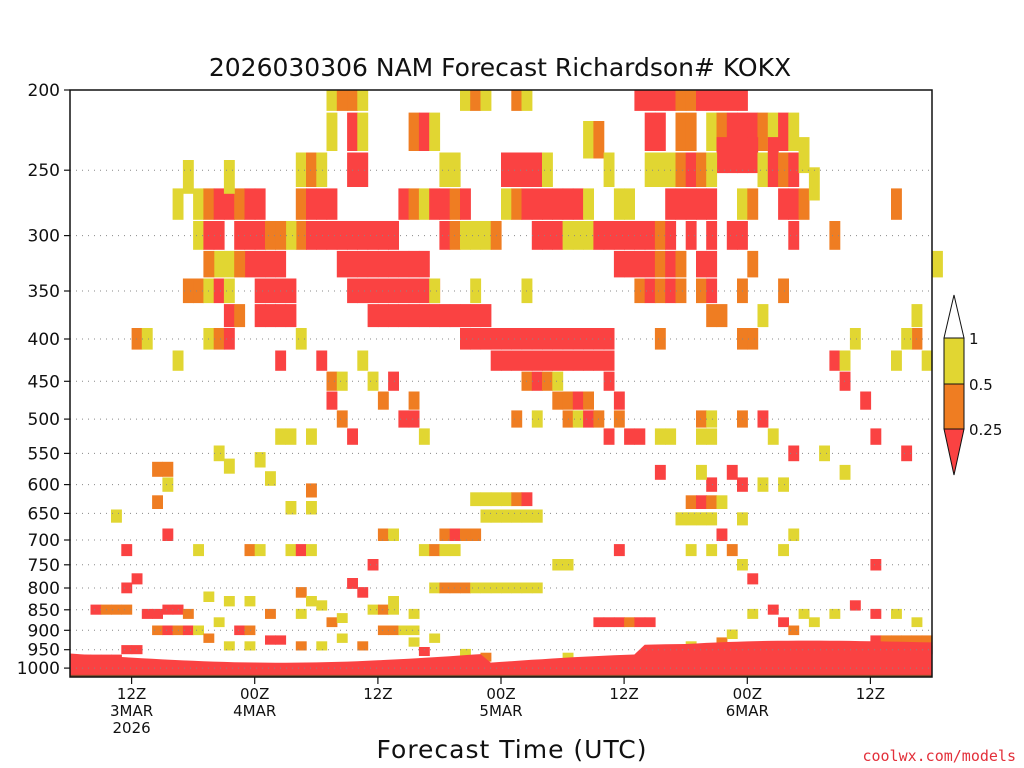  What do you see at coordinates (44, 631) in the screenshot?
I see `y-tick-label-900: 900` at bounding box center [44, 631].